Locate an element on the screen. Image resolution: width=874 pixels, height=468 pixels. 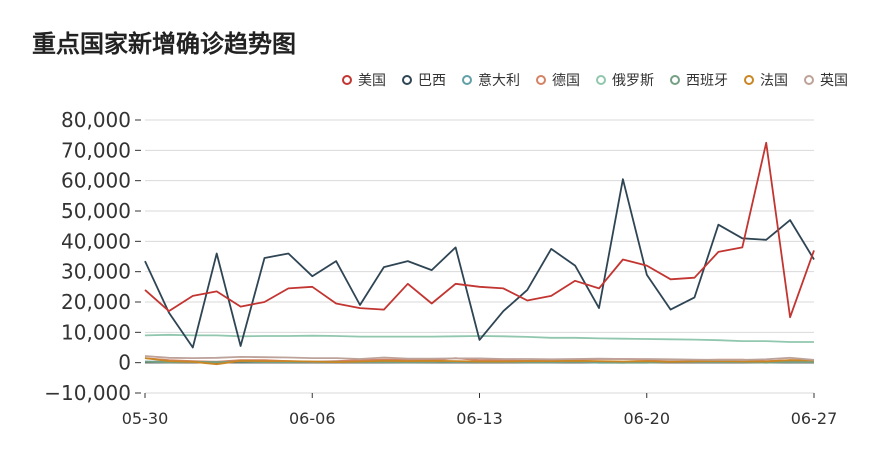
legend-label: 俄罗斯 is located at coordinates (633, 81).